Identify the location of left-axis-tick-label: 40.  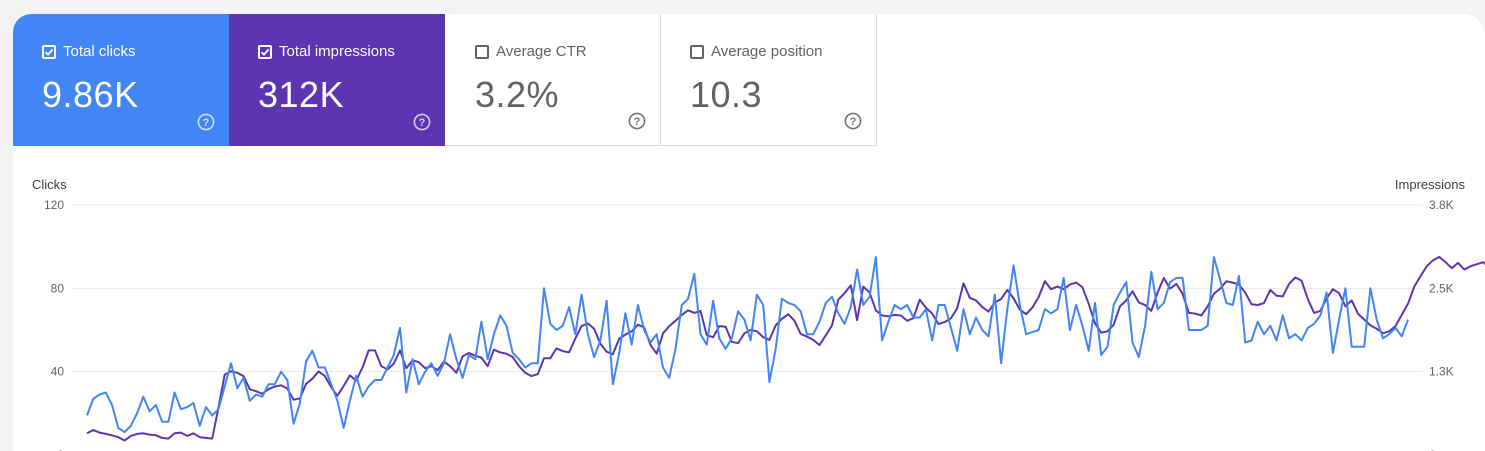
(58, 372).